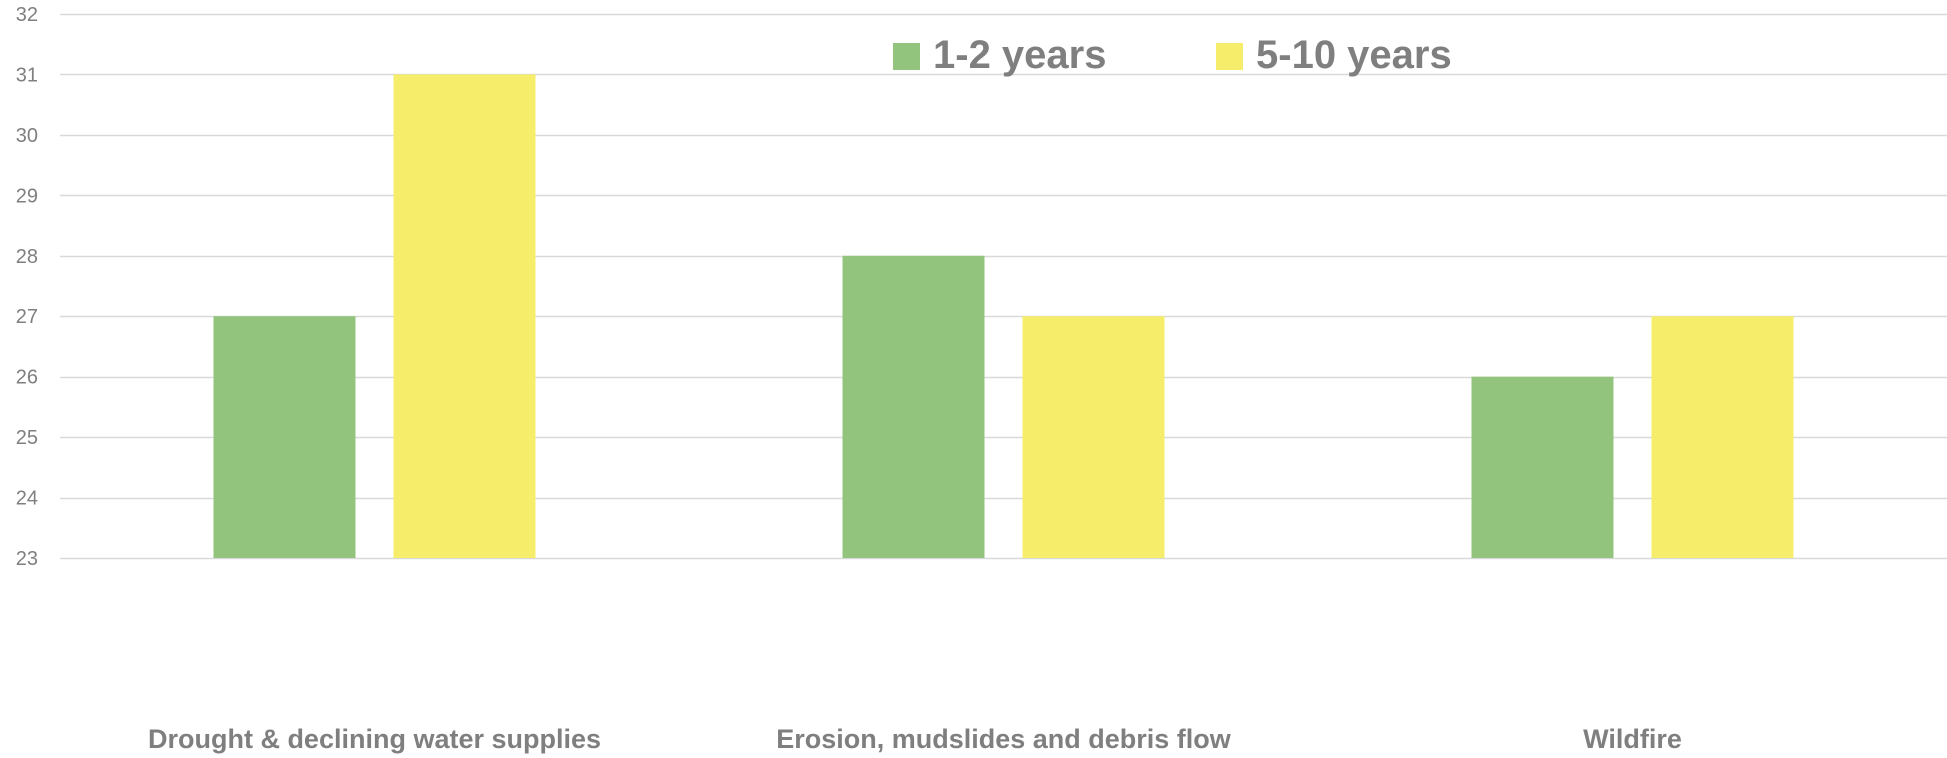 The image size is (1947, 758). Describe the element at coordinates (1172, 55) in the screenshot. I see `legend: 1-2 years 5-10 years` at that location.